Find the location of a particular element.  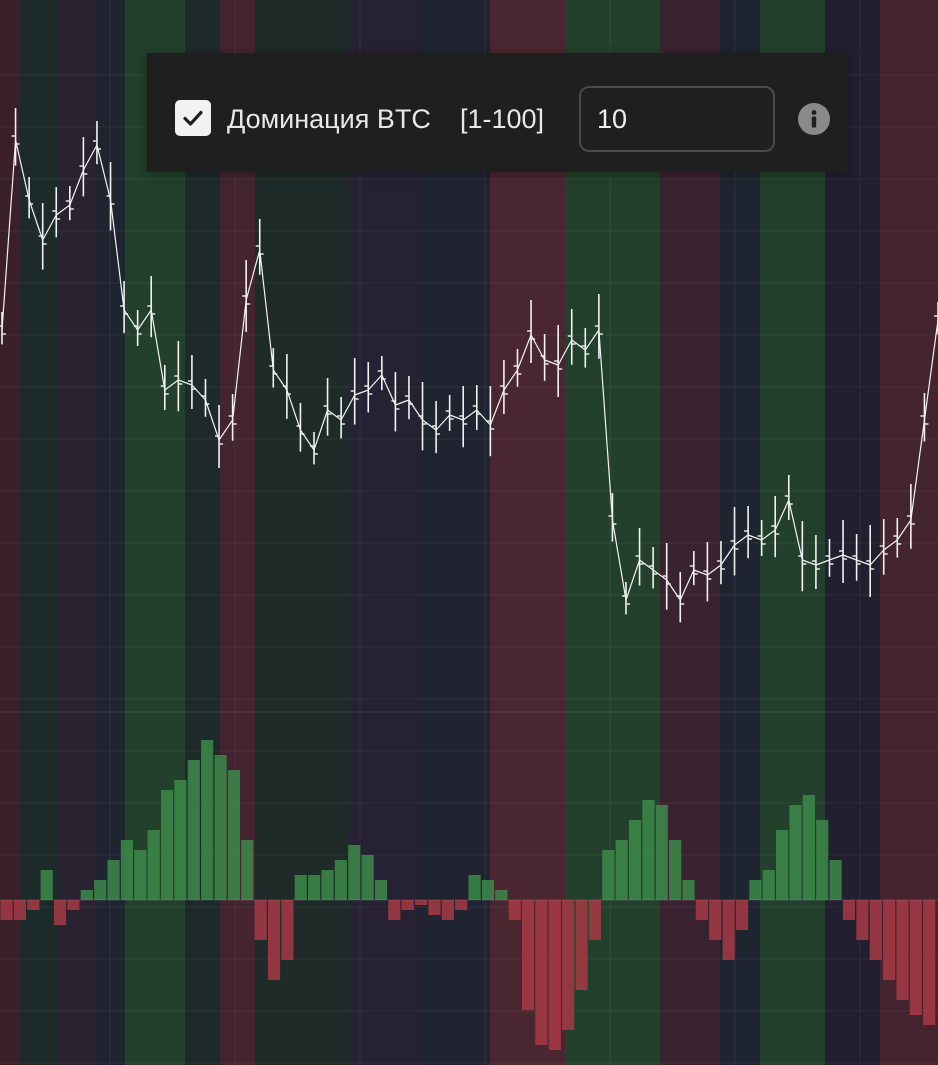

indicator-settings-panel: Доминация BTC [1-100] is located at coordinates (497, 112).